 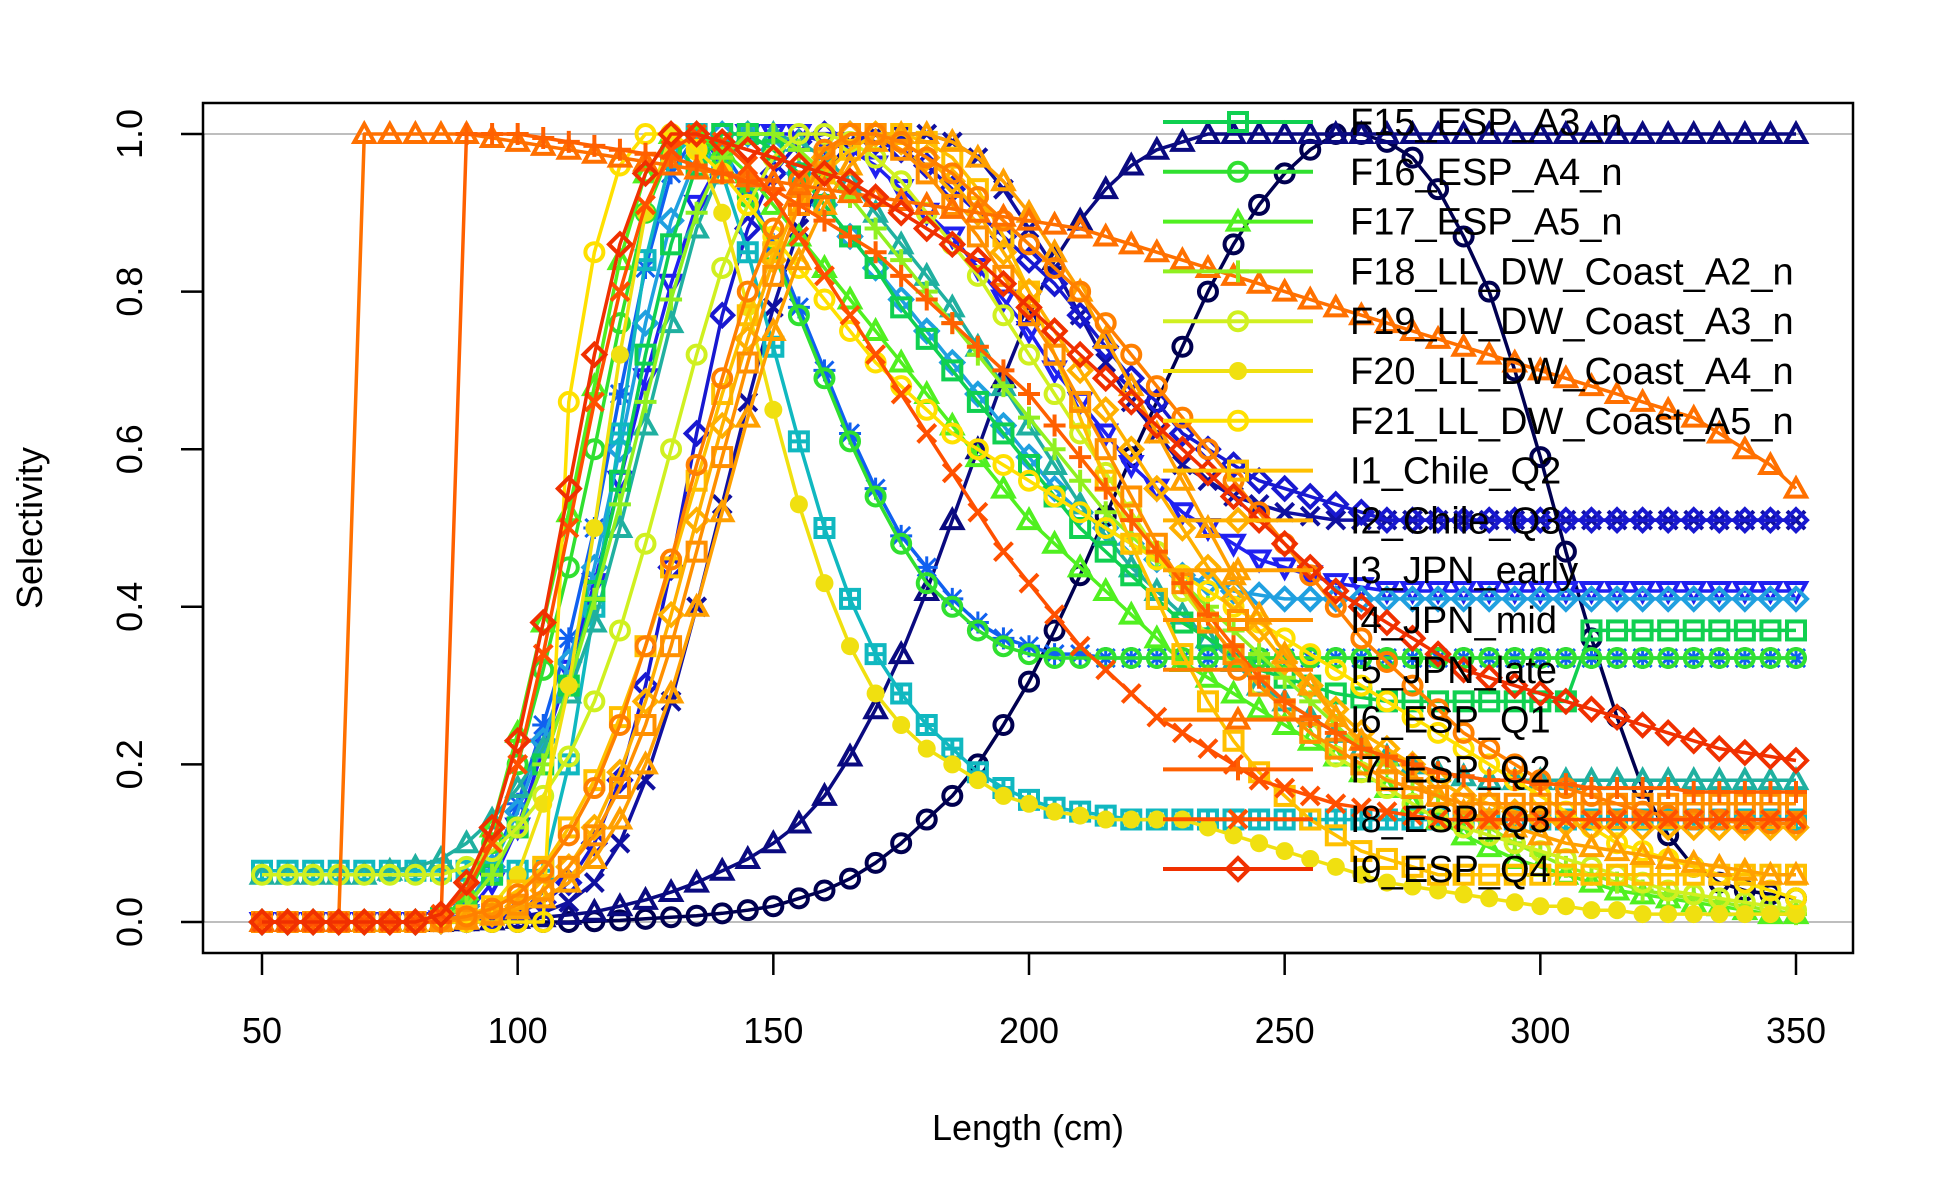 I want to click on x-tick-label: 50, so click(x=262, y=1030).